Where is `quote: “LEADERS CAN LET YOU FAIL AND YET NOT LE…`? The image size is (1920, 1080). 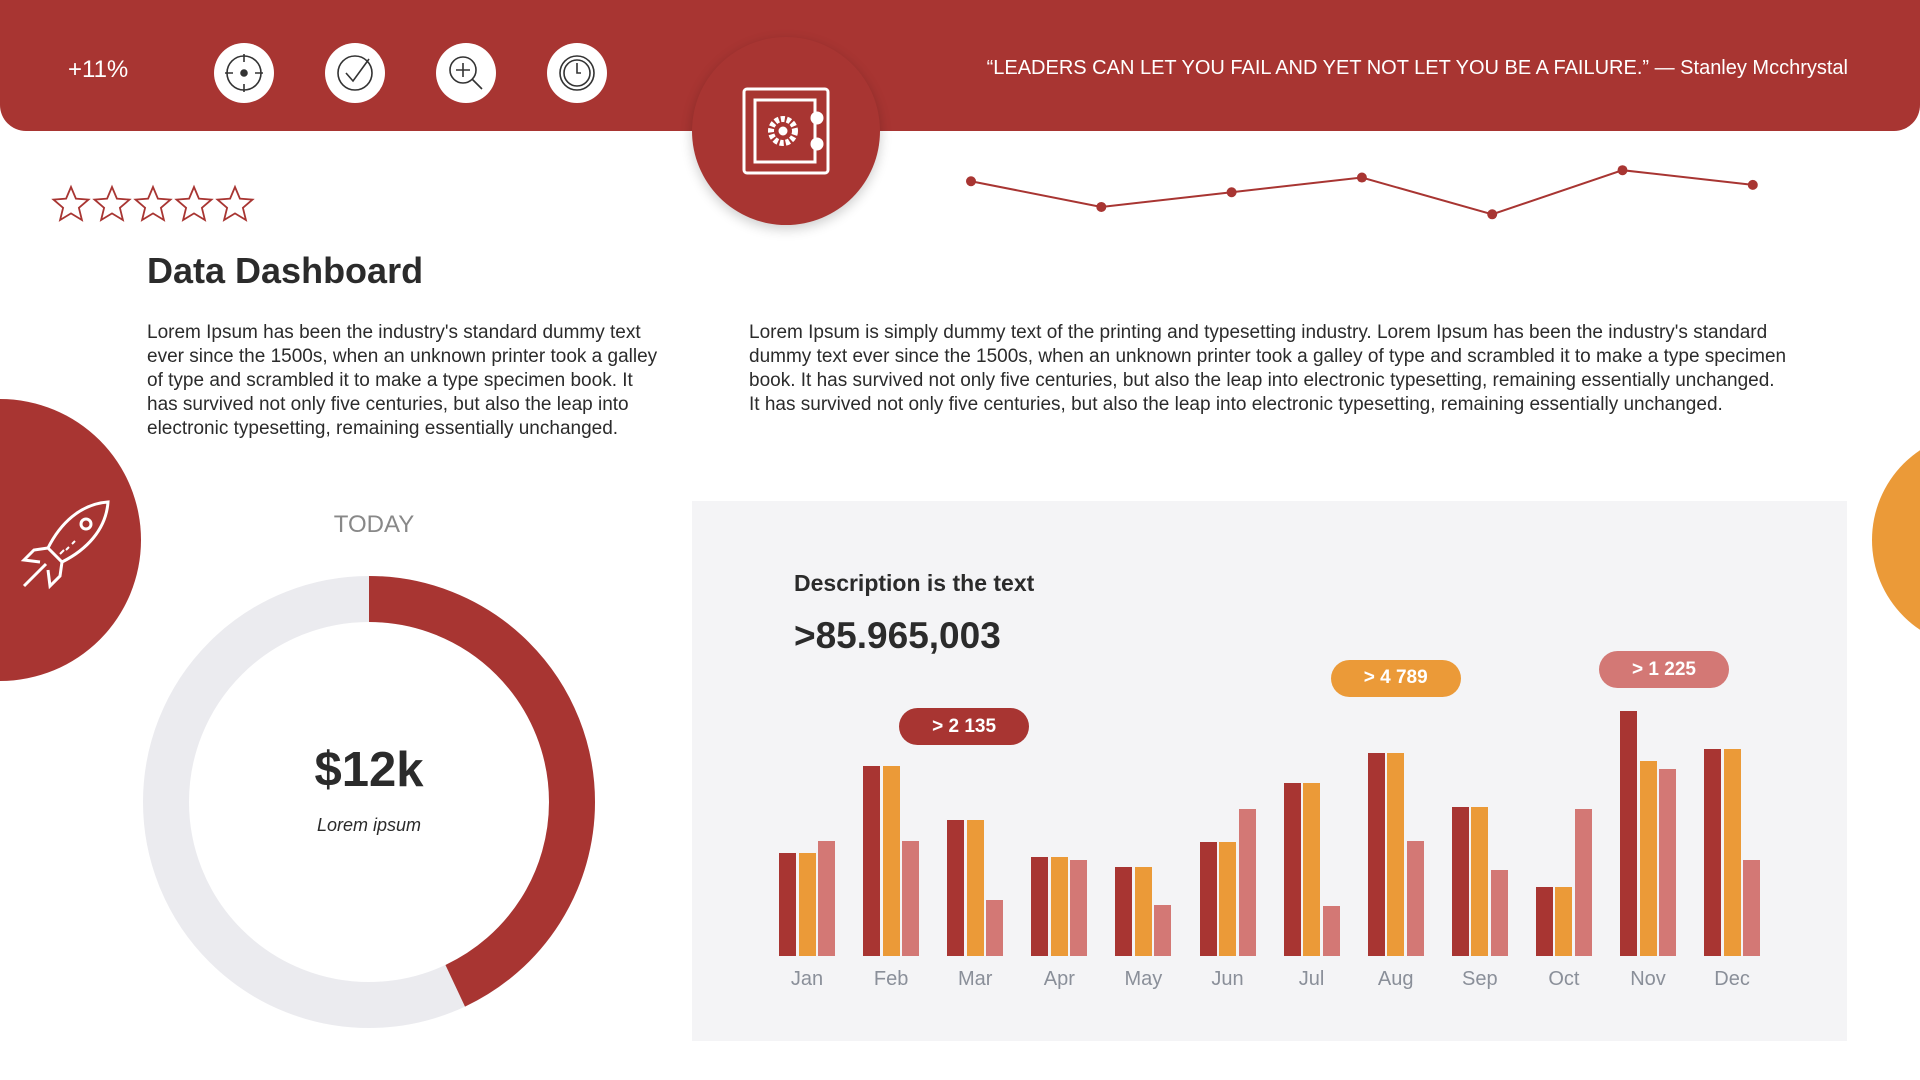
quote: “LEADERS CAN LET YOU FAIL AND YET NOT LE… is located at coordinates (1417, 68).